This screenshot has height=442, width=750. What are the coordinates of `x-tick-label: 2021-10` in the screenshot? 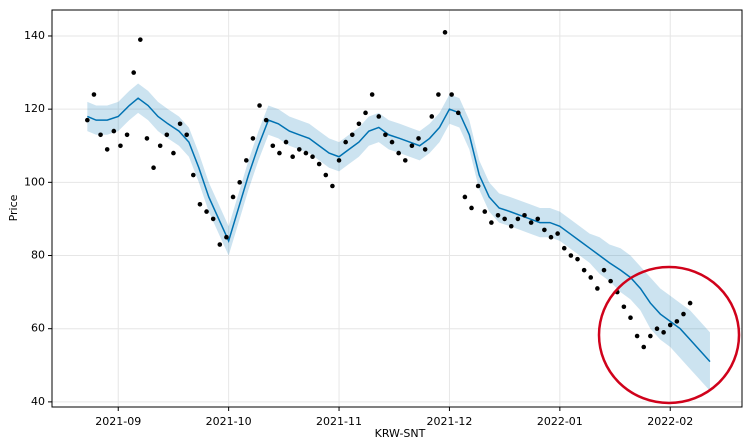 It's located at (229, 421).